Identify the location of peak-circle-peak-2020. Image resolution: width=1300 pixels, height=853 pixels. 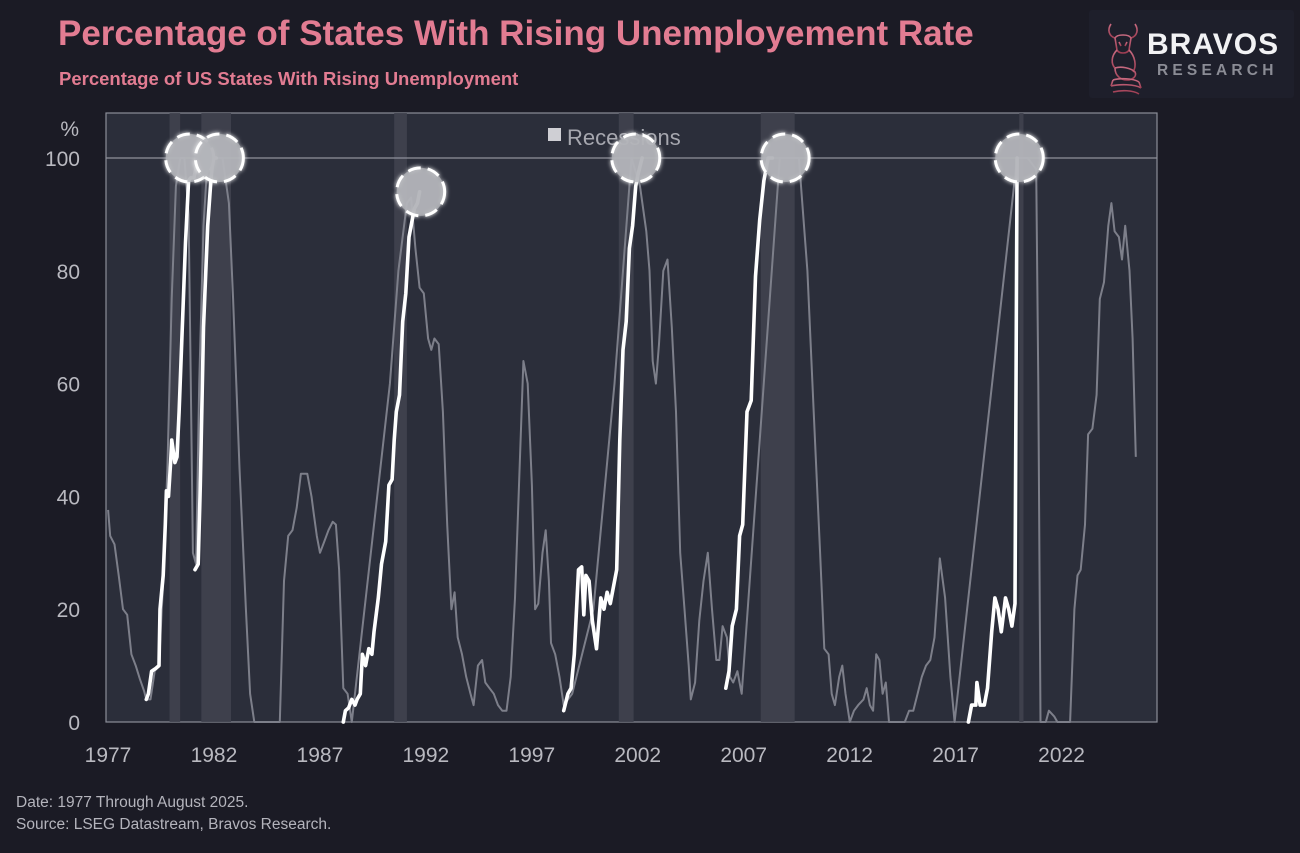
(1019, 158).